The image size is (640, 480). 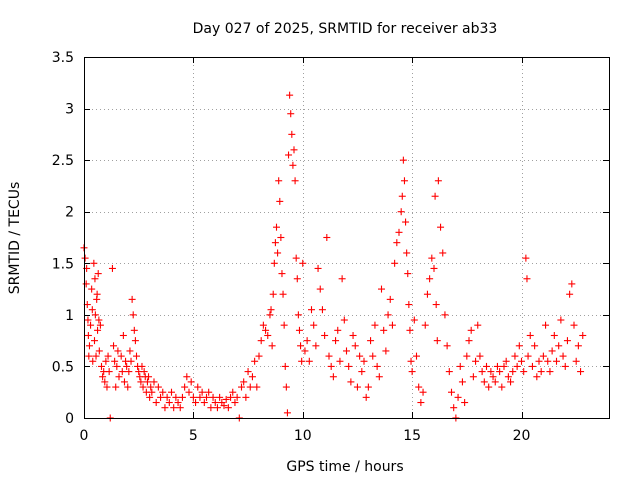 I want to click on x-tick-label: 10, so click(x=303, y=436).